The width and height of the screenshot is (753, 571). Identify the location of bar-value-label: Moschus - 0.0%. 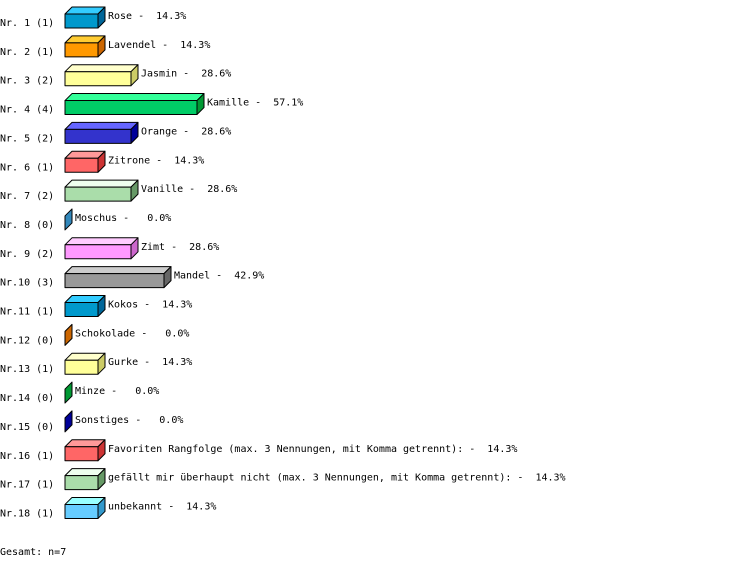
(123, 218).